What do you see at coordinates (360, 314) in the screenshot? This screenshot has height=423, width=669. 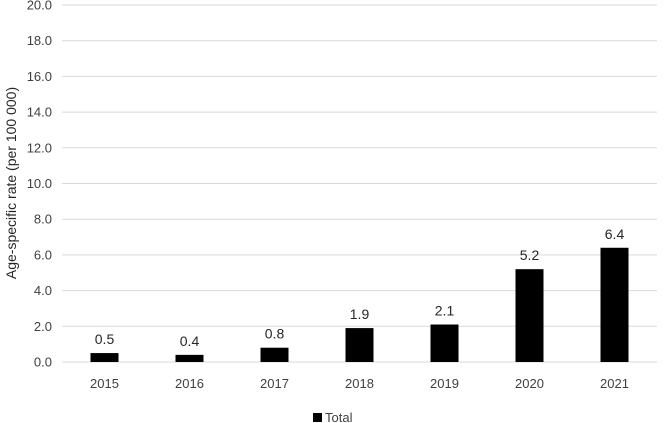 I see `data-label-2018: 1.9` at bounding box center [360, 314].